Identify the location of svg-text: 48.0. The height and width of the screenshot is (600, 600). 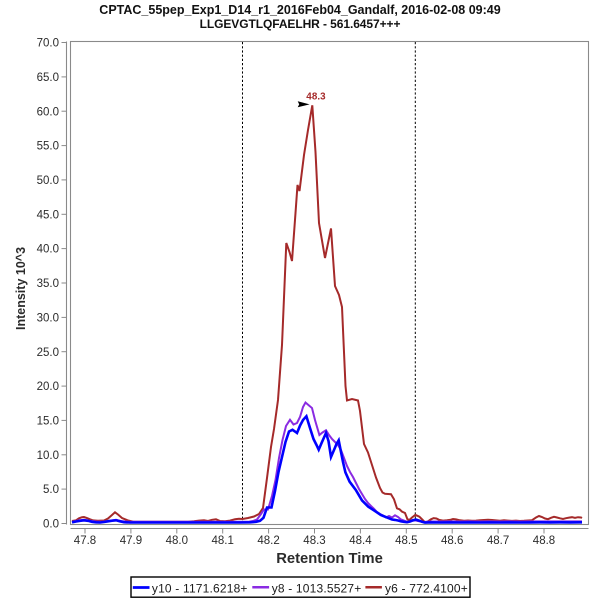
(177, 541).